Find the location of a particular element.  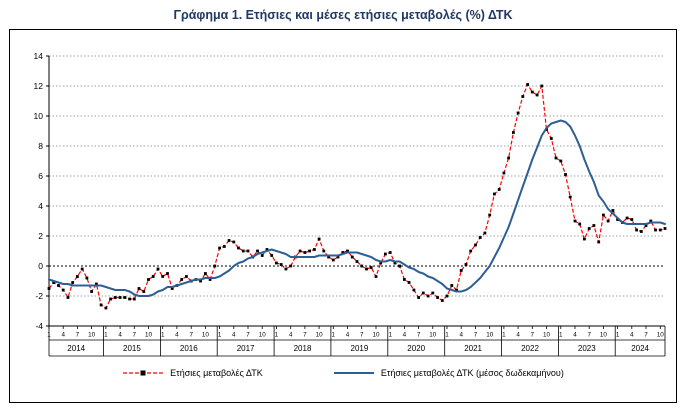

svg-text: 2022 is located at coordinates (530, 348).